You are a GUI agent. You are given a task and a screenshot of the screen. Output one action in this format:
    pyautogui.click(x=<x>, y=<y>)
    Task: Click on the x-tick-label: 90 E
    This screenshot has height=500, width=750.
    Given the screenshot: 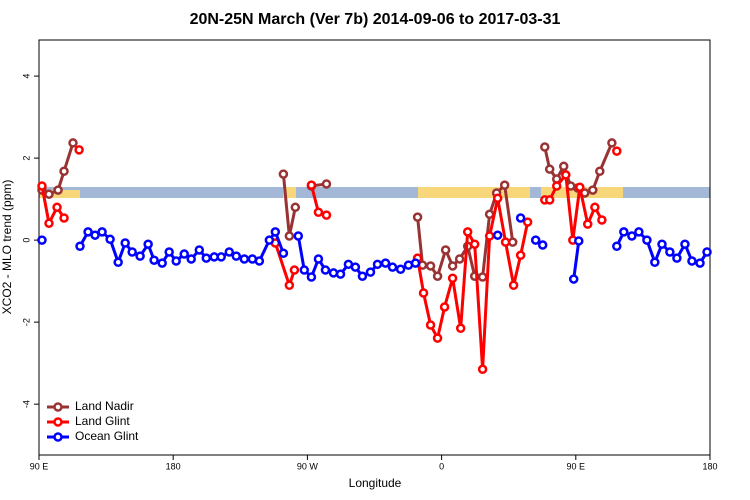 What is the action you would take?
    pyautogui.click(x=576, y=466)
    